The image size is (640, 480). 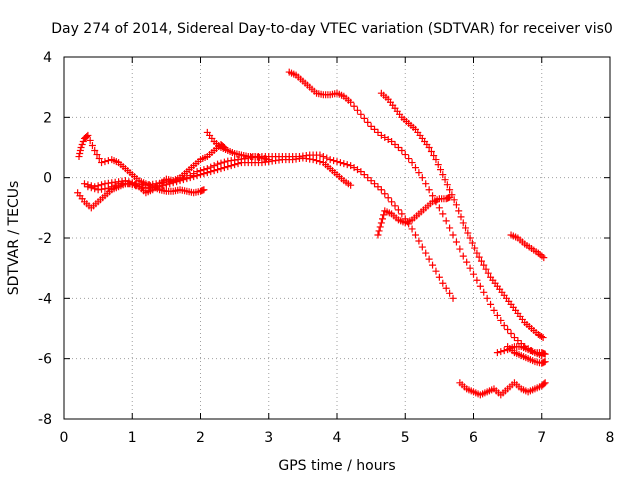 I want to click on x-tick-label: 0, so click(x=64, y=438).